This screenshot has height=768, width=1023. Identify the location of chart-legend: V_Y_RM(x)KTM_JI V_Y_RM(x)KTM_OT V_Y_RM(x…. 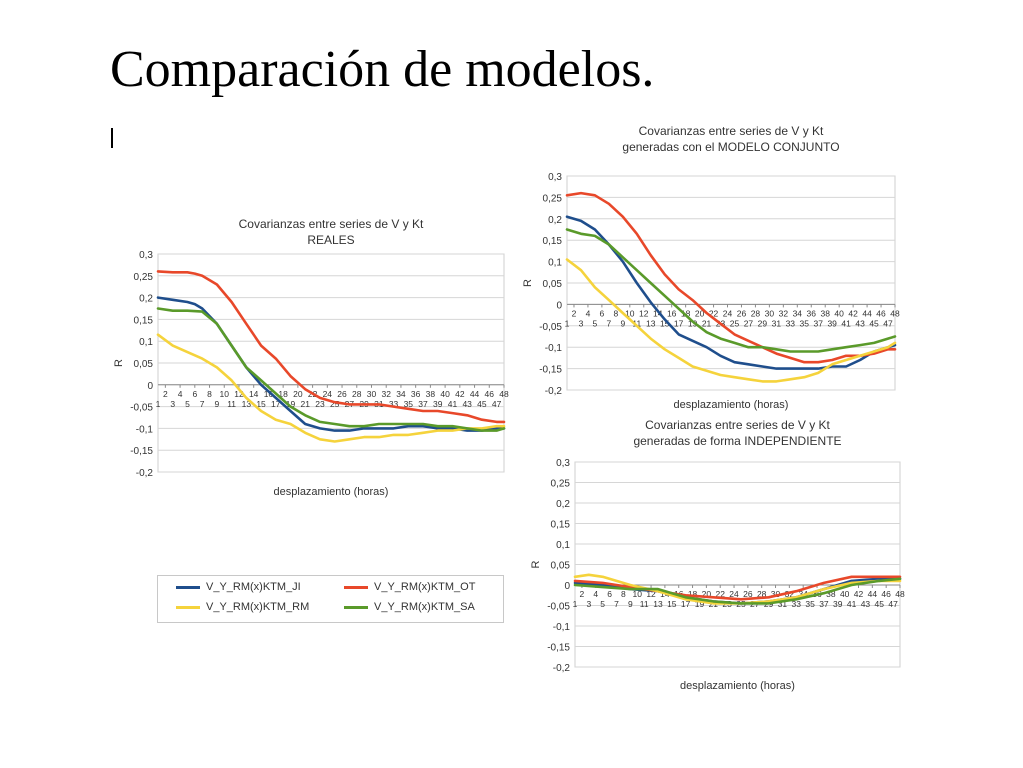
(330, 599).